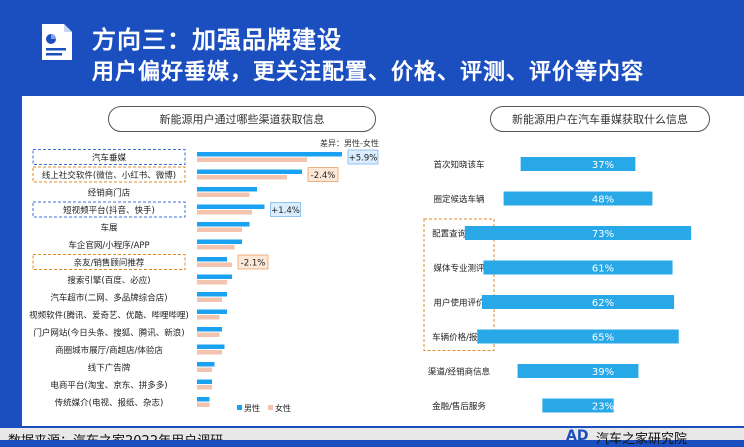  I want to click on data-label: 48%, so click(603, 200).